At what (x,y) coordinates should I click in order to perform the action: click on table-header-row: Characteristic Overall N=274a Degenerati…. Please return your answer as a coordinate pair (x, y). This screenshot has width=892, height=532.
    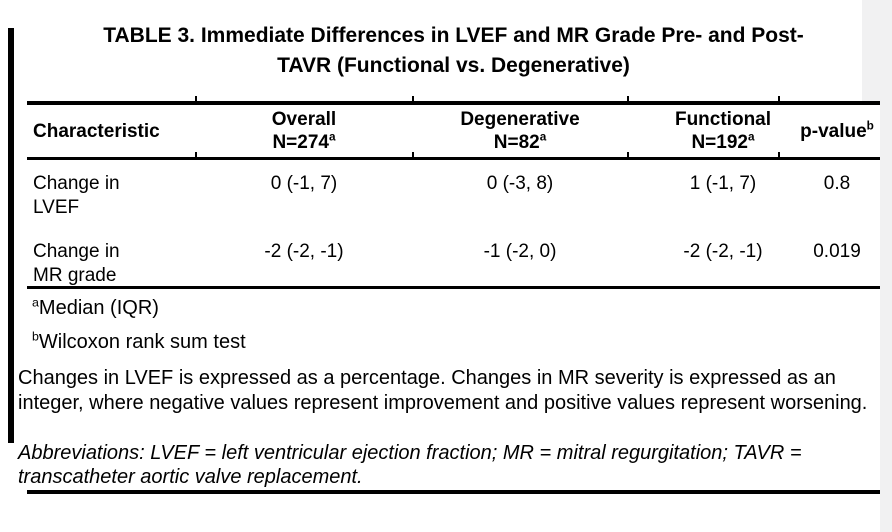
    Looking at the image, I should click on (453, 131).